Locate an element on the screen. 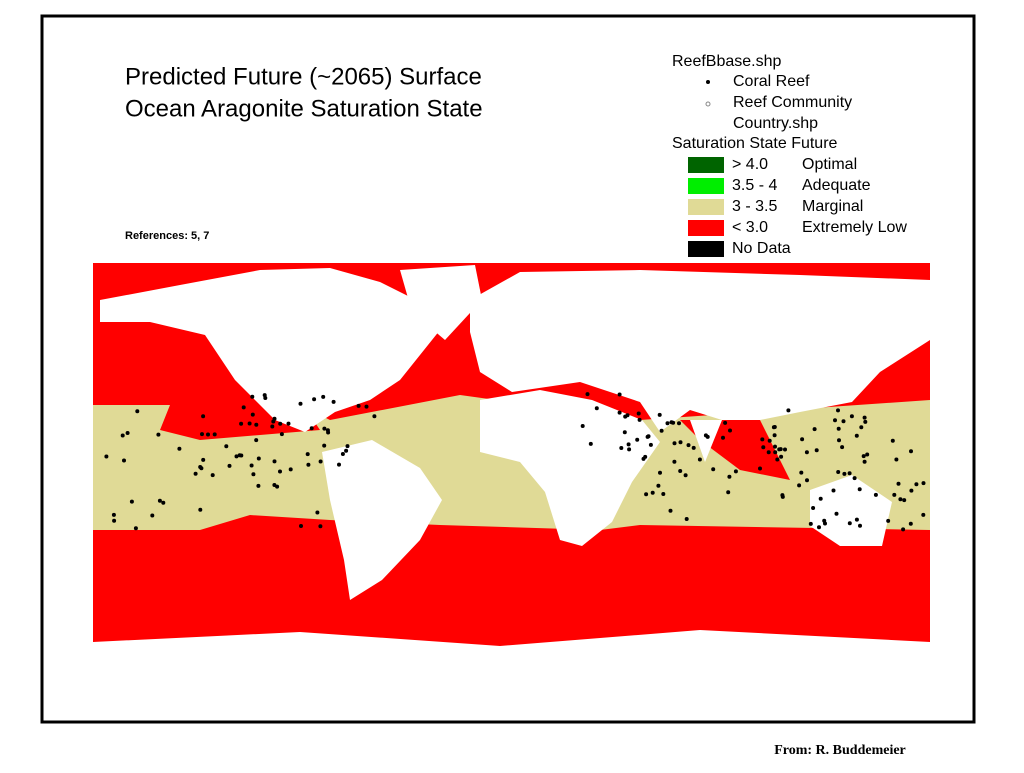 The height and width of the screenshot is (773, 1024). legend-label: Optimal is located at coordinates (829, 164).